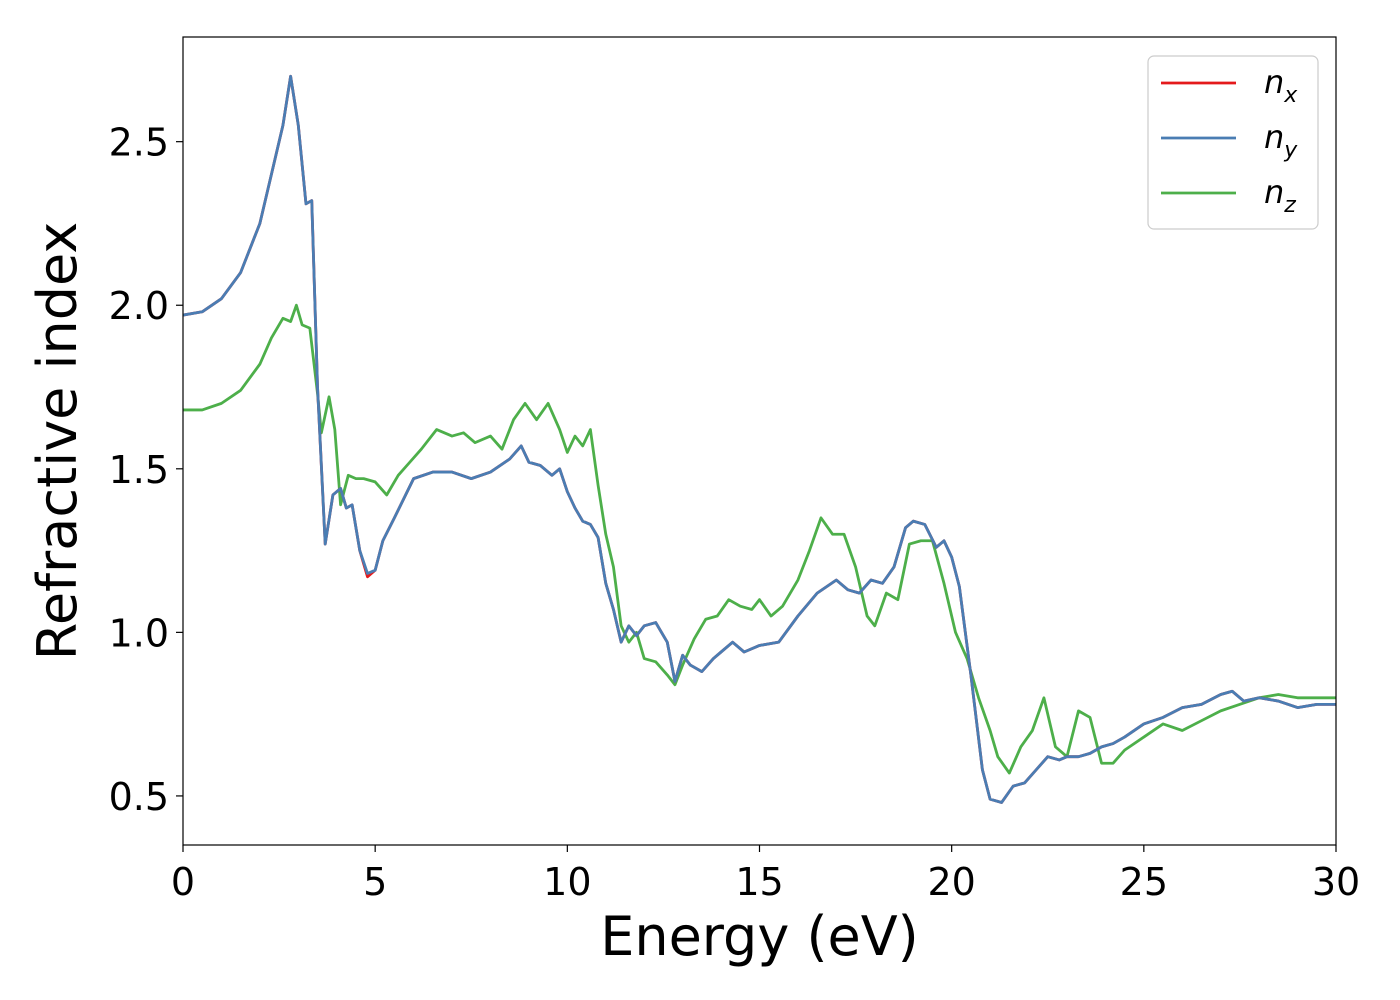  Describe the element at coordinates (183, 882) in the screenshot. I see `x-tick-label: 0` at that location.